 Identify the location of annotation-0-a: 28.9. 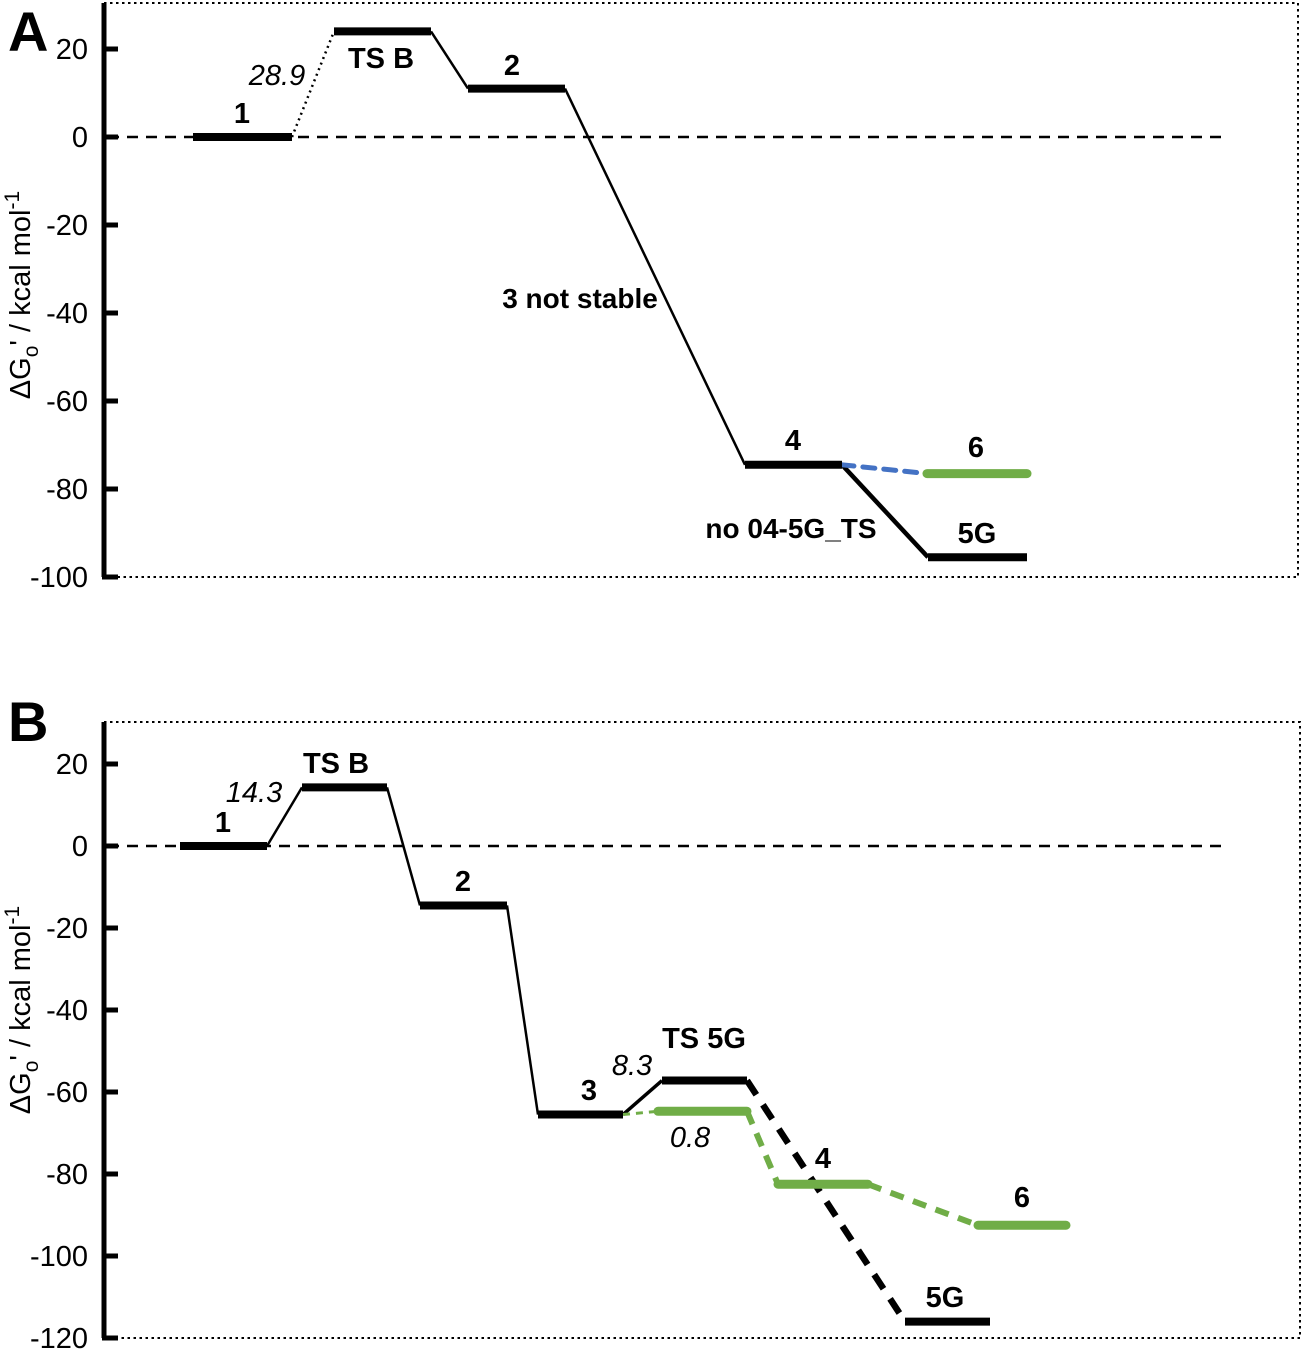
(276, 76).